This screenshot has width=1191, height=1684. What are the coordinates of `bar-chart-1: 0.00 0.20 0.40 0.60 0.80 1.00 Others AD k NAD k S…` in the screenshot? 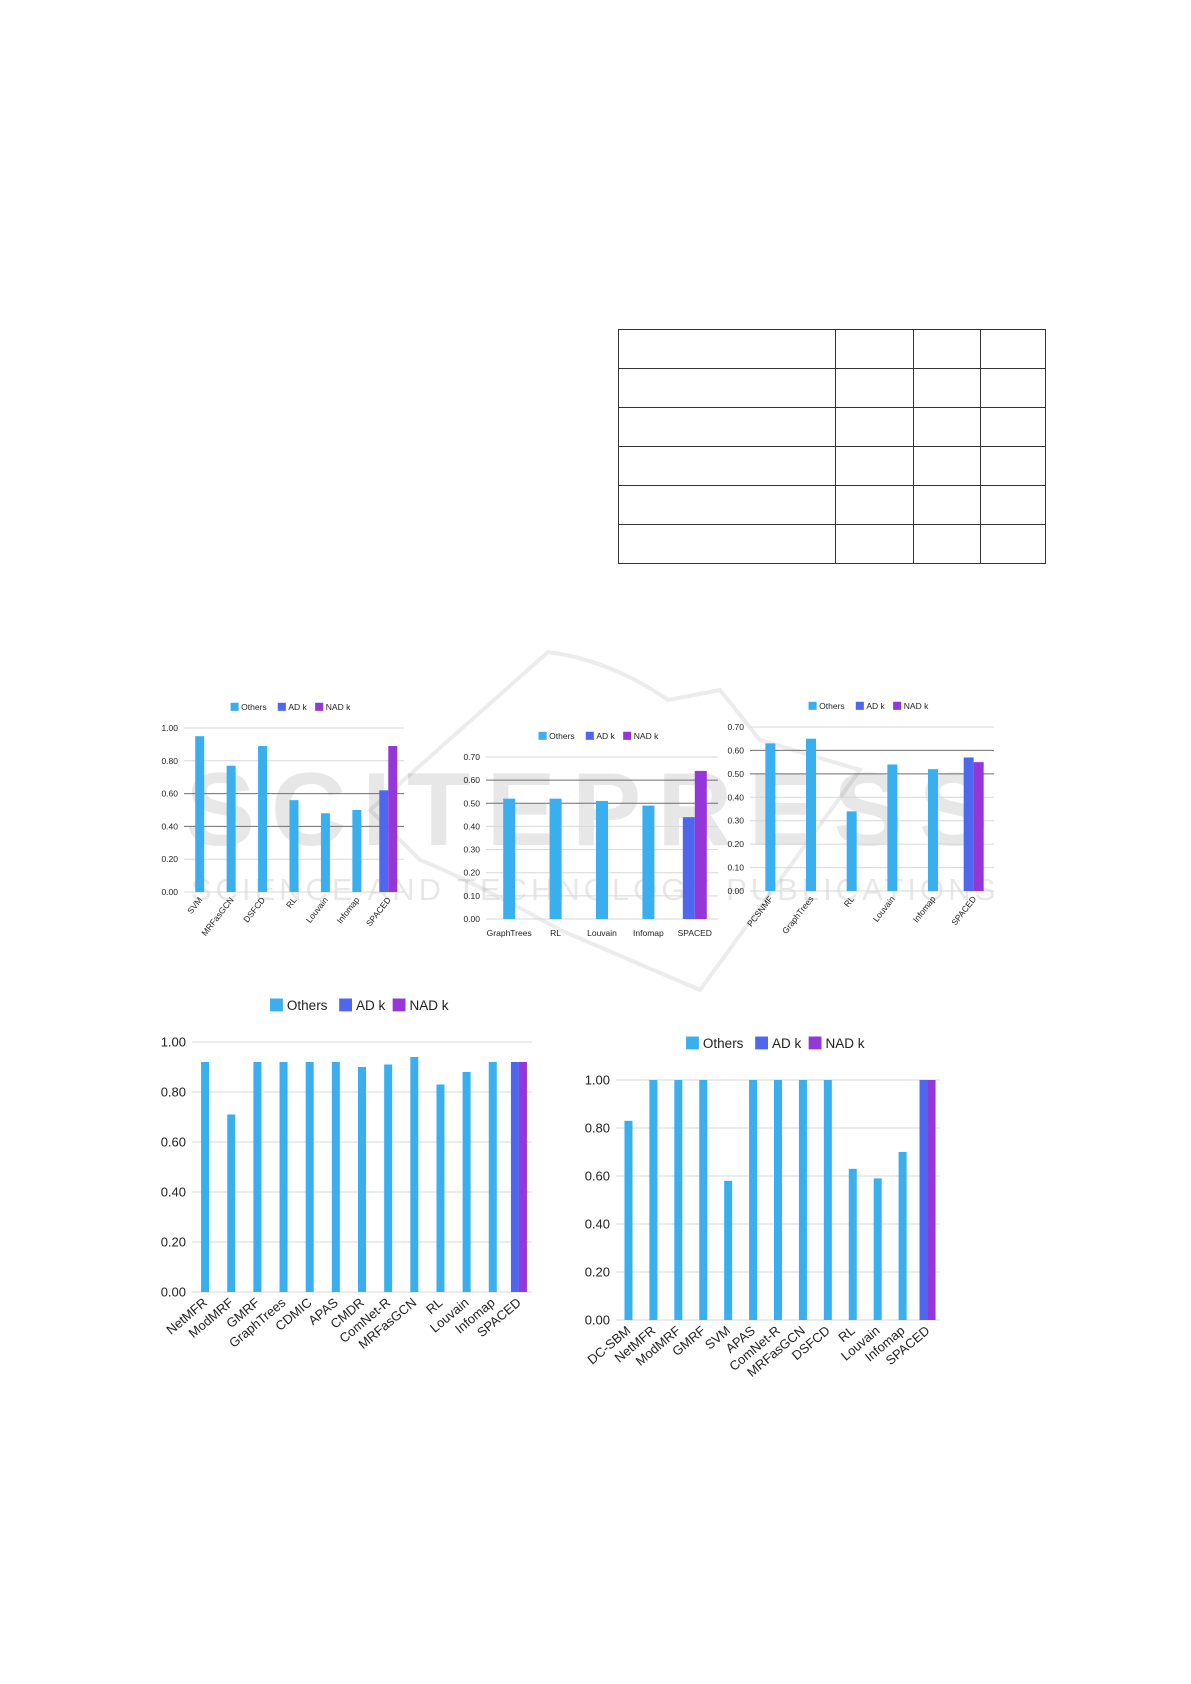 It's located at (282, 820).